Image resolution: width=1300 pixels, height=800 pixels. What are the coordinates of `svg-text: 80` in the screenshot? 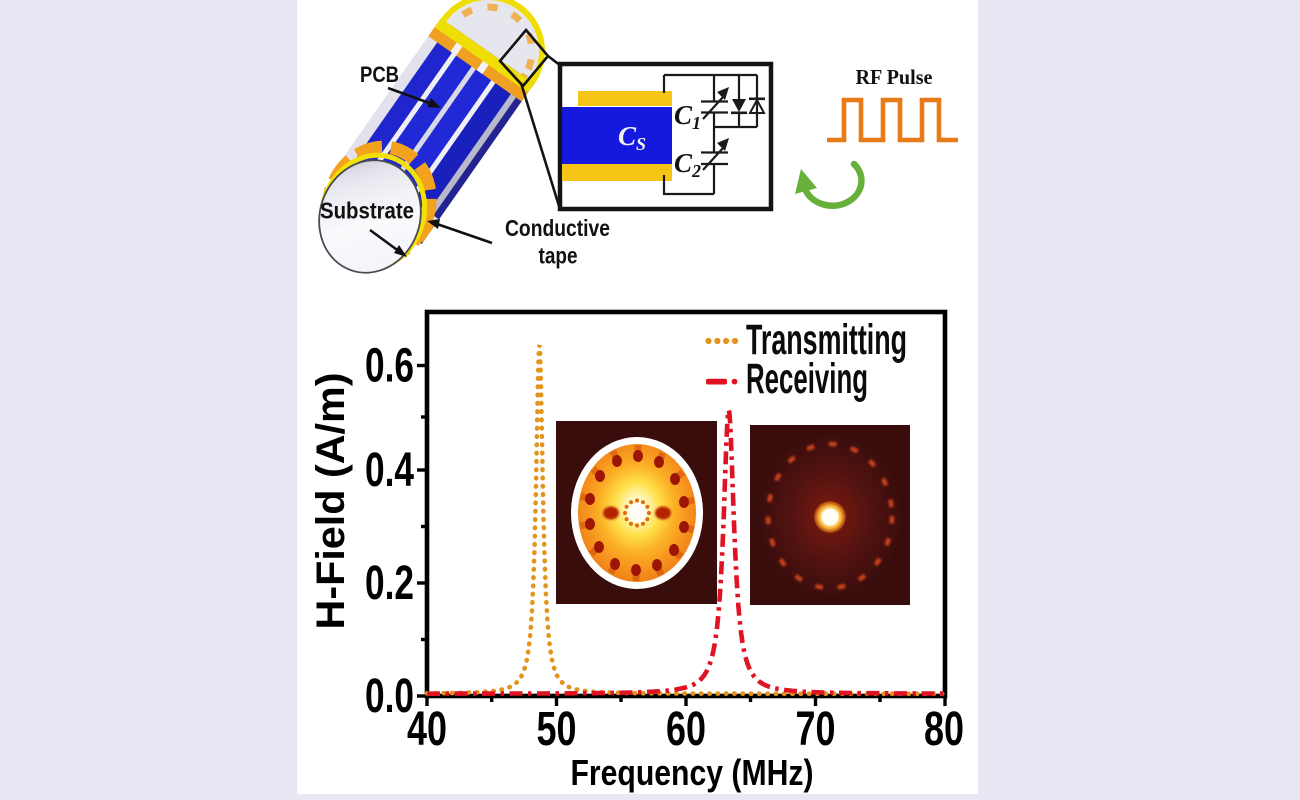 It's located at (944, 729).